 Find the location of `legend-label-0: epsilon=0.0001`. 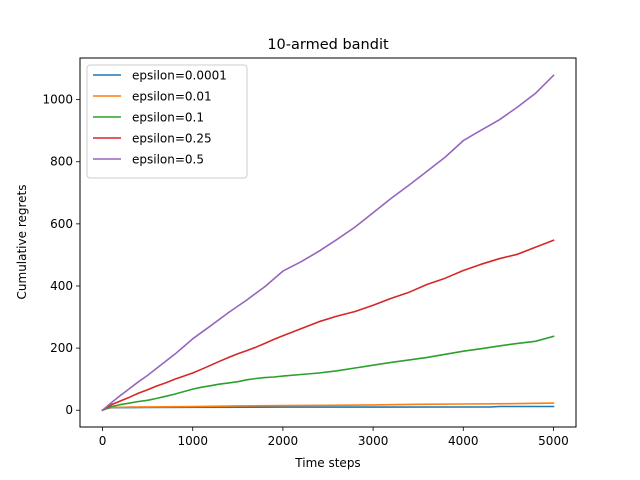

legend-label-0: epsilon=0.0001 is located at coordinates (179, 76).